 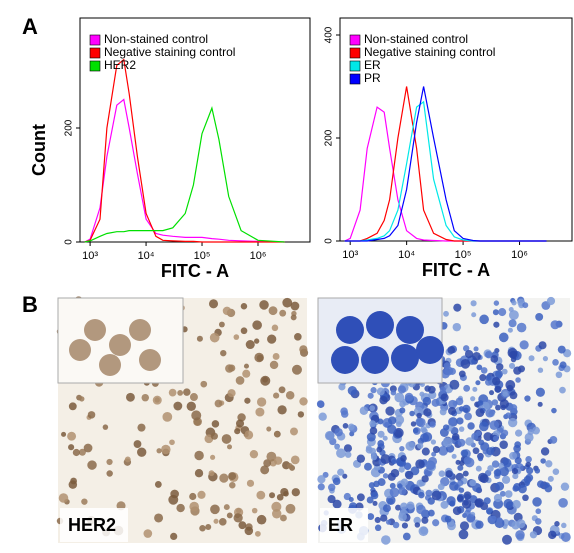 I want to click on y-tick-label: 0, so click(x=69, y=242).